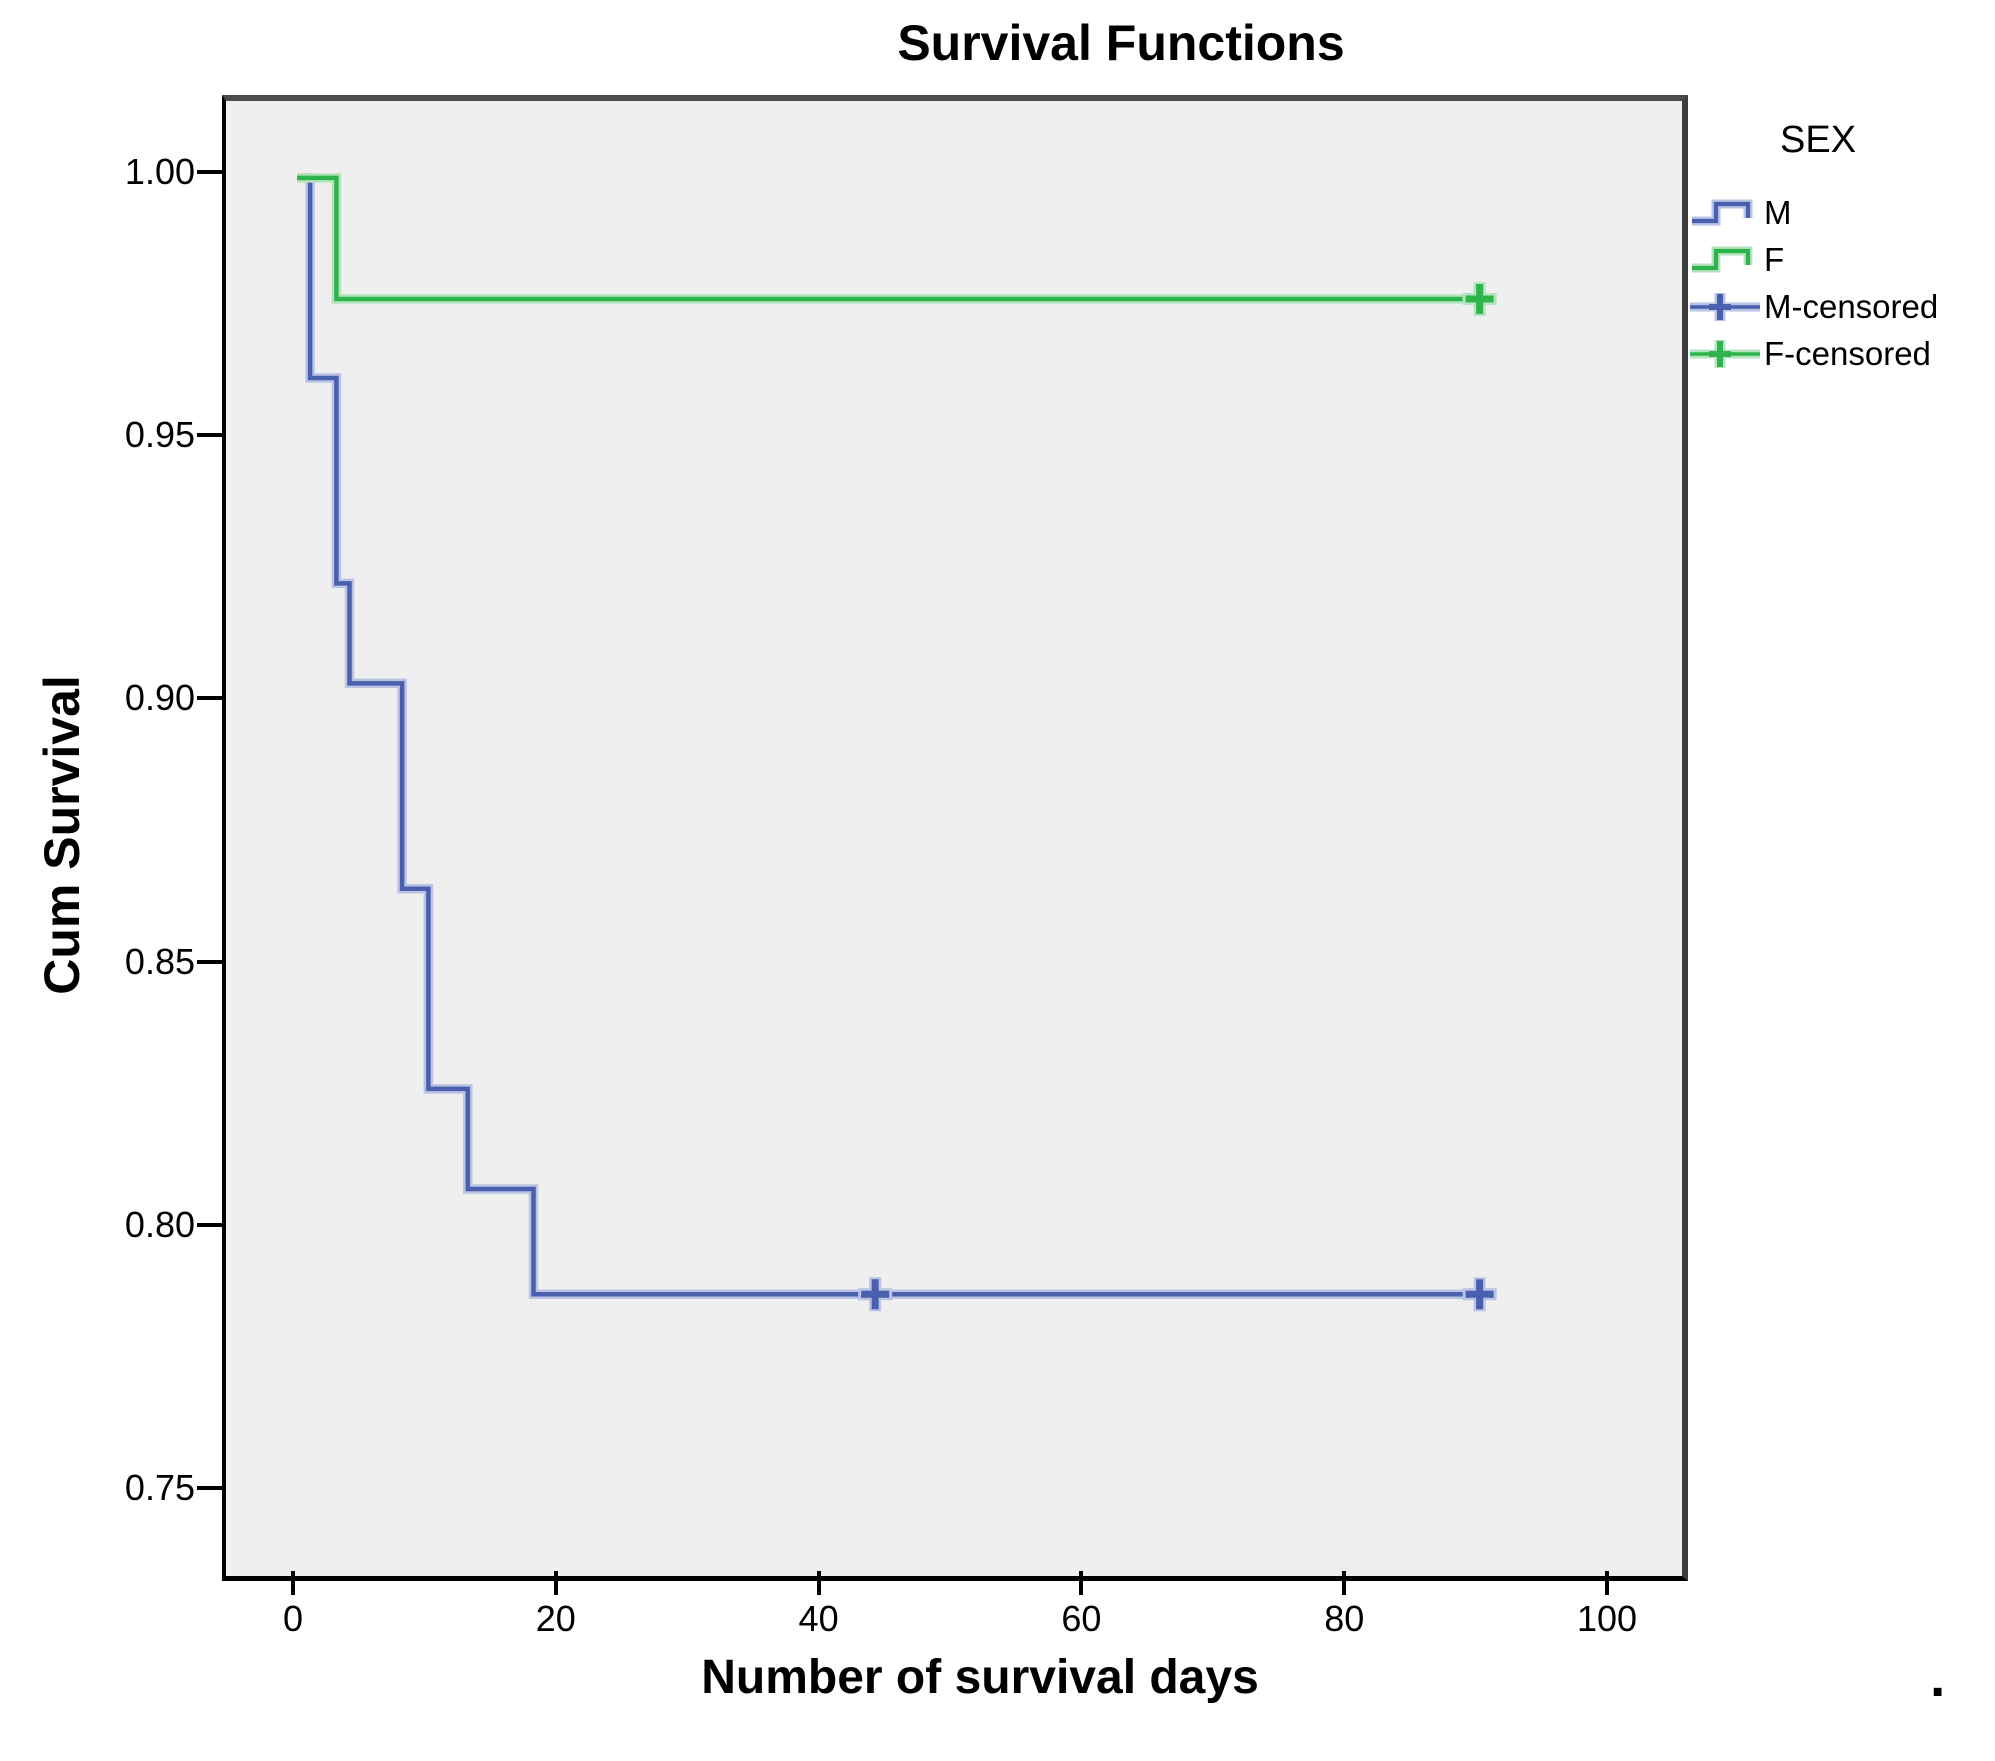 The image size is (1995, 1761). What do you see at coordinates (1847, 353) in the screenshot?
I see `legend-label: F-censored` at bounding box center [1847, 353].